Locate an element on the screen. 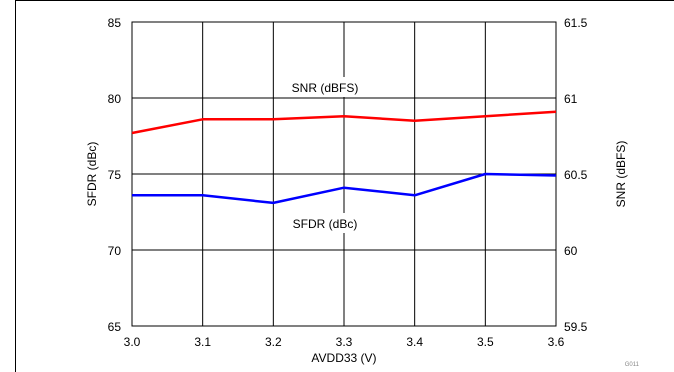 This screenshot has height=372, width=674. left-y-tick-label: 65 is located at coordinates (115, 327).